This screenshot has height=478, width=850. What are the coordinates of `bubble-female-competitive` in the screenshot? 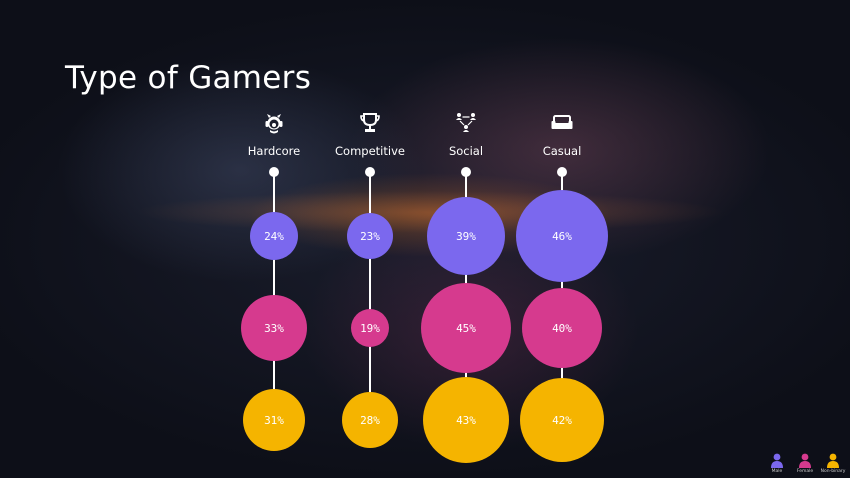 It's located at (370, 328).